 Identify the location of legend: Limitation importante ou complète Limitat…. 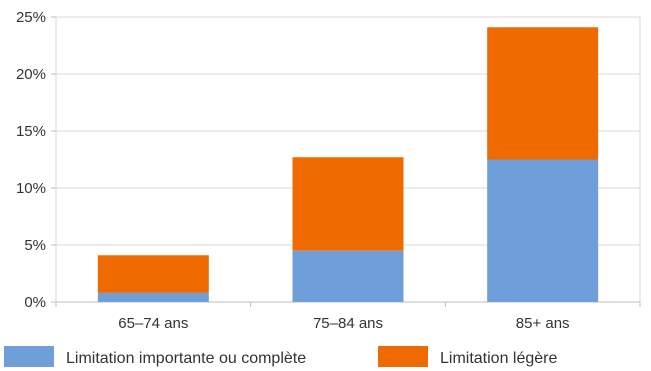
(281, 356).